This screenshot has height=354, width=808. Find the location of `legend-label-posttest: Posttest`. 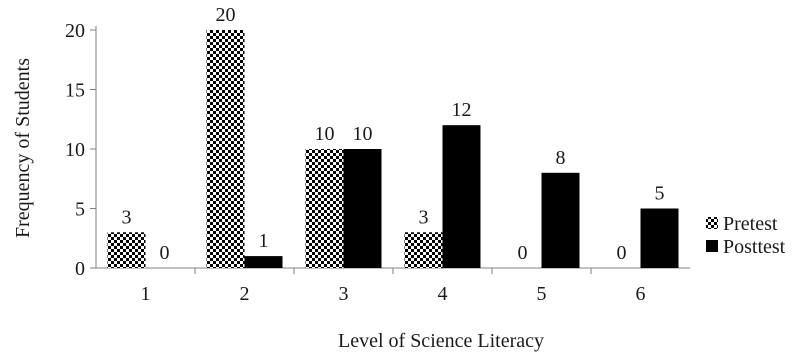

legend-label-posttest: Posttest is located at coordinates (754, 247).